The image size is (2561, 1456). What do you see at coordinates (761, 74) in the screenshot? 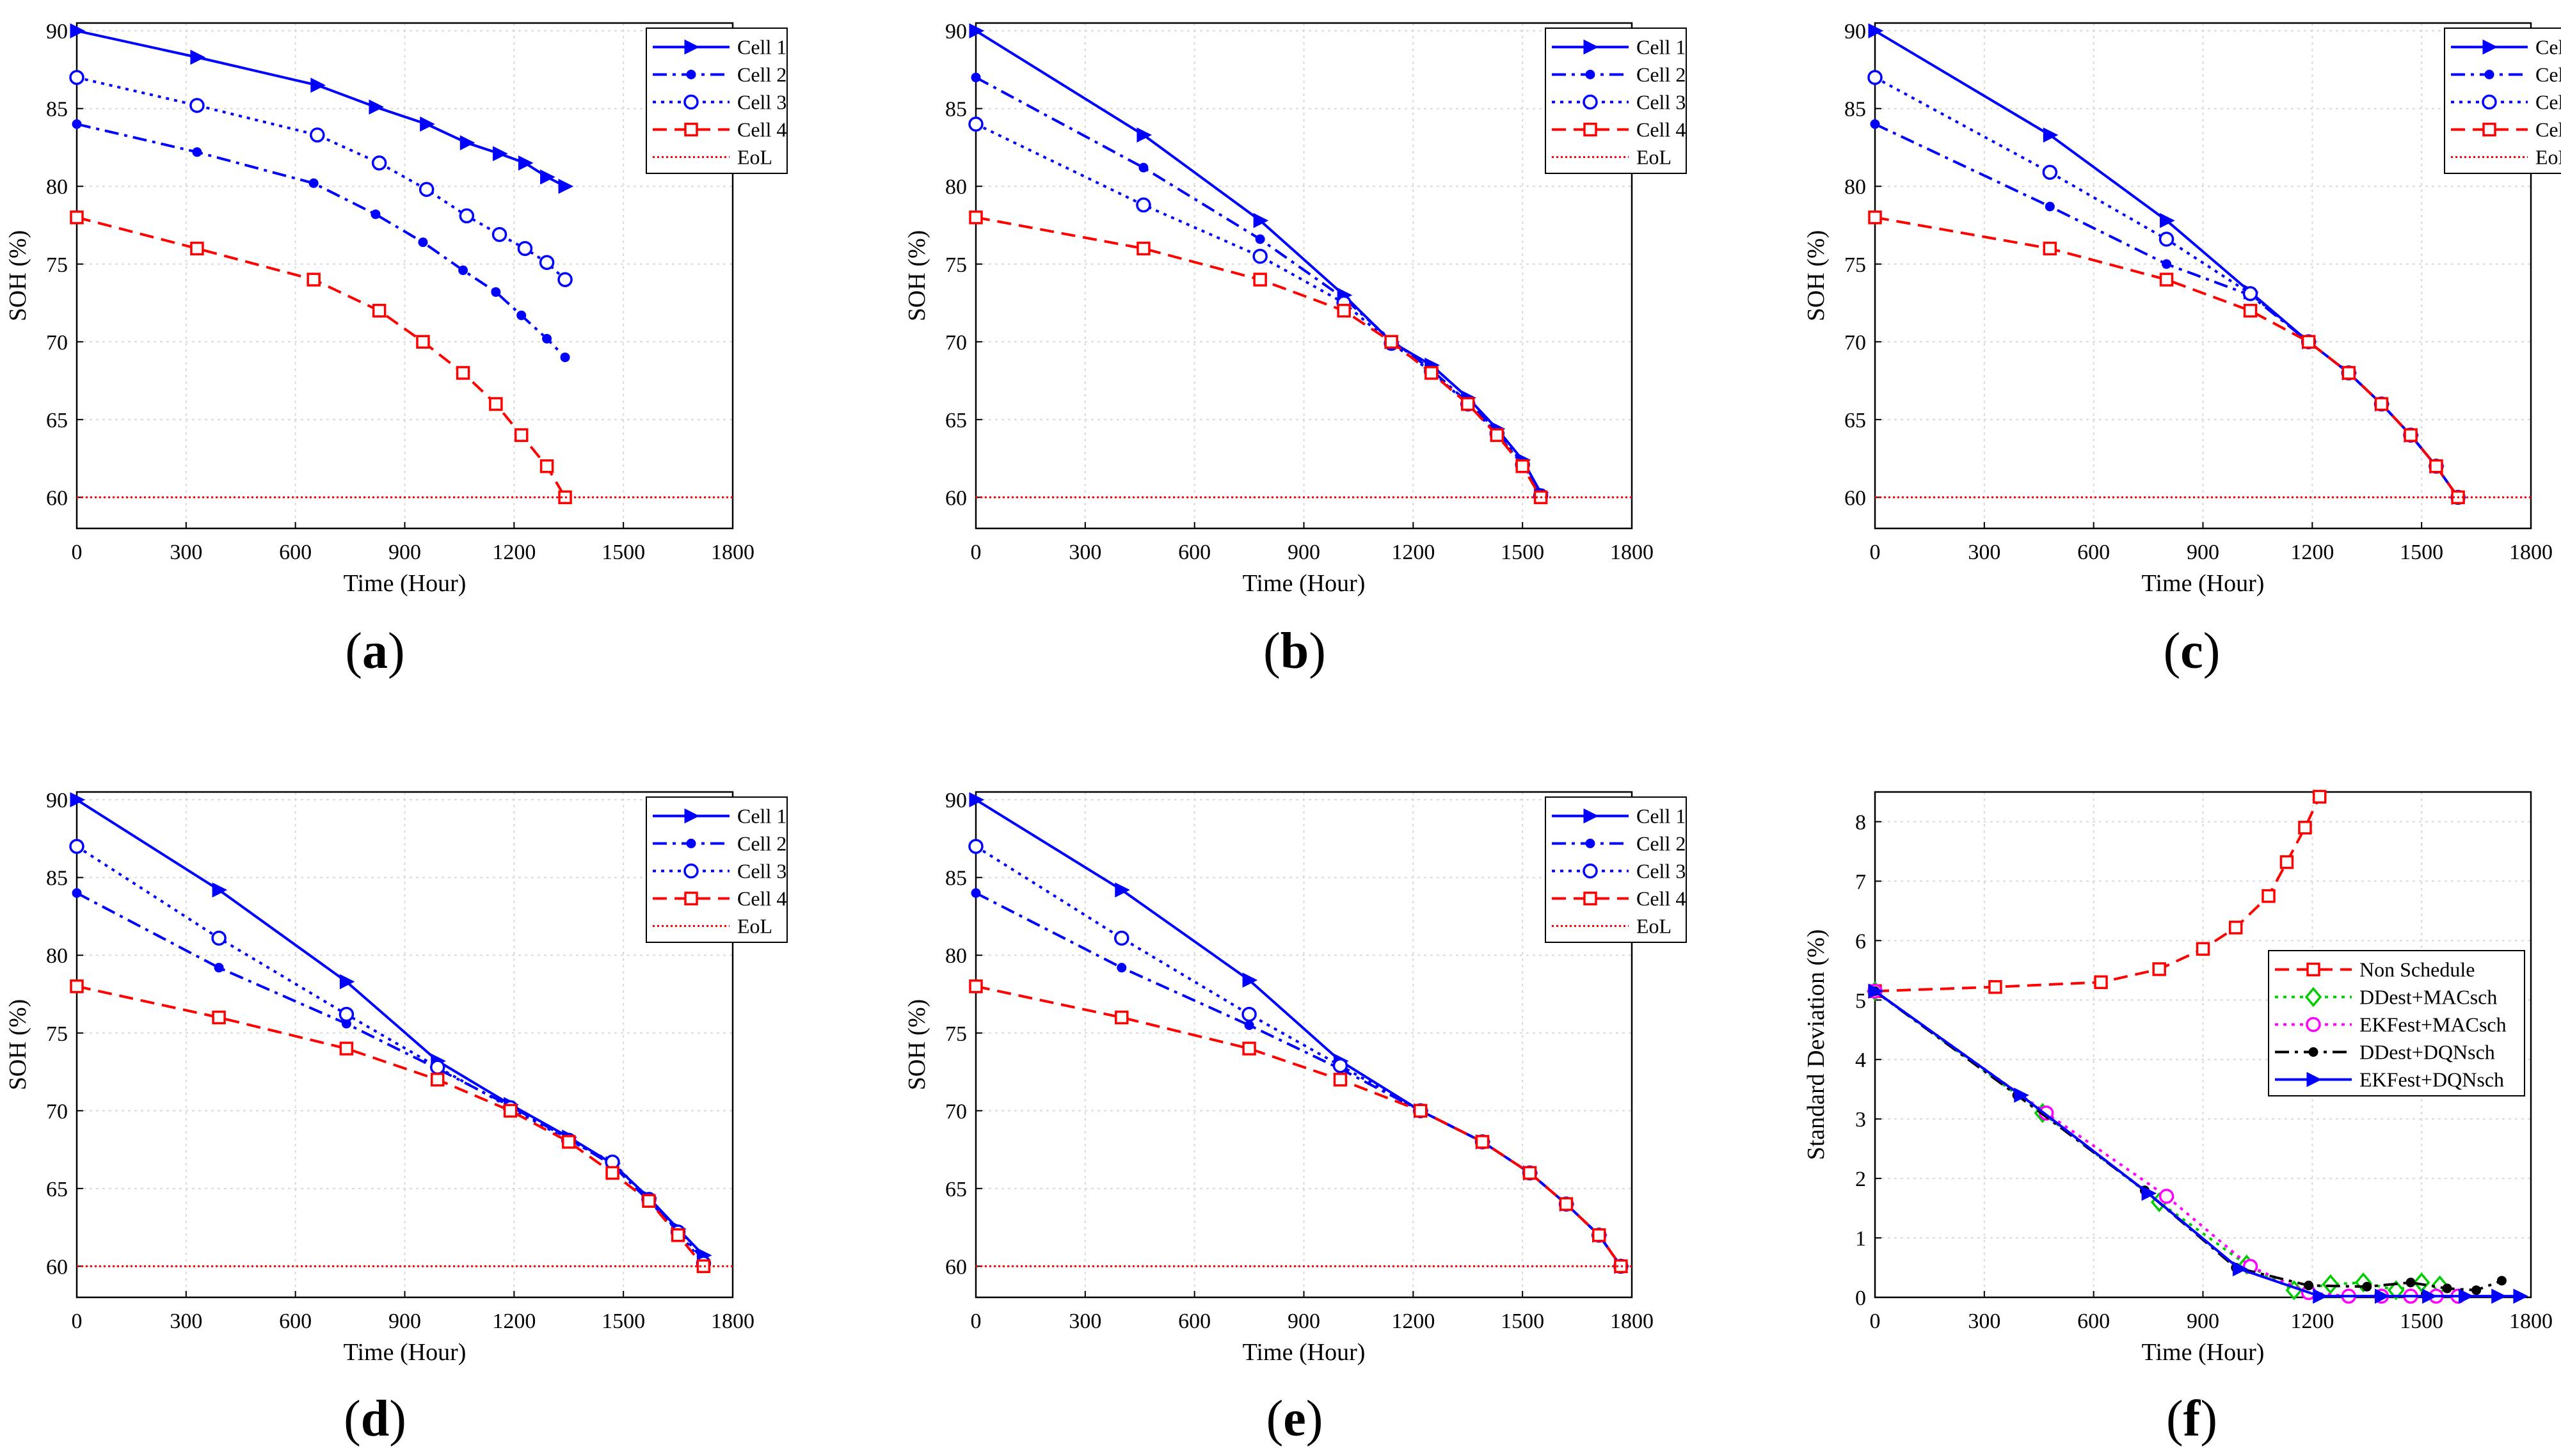
I see `legend-label: Cell 2` at bounding box center [761, 74].